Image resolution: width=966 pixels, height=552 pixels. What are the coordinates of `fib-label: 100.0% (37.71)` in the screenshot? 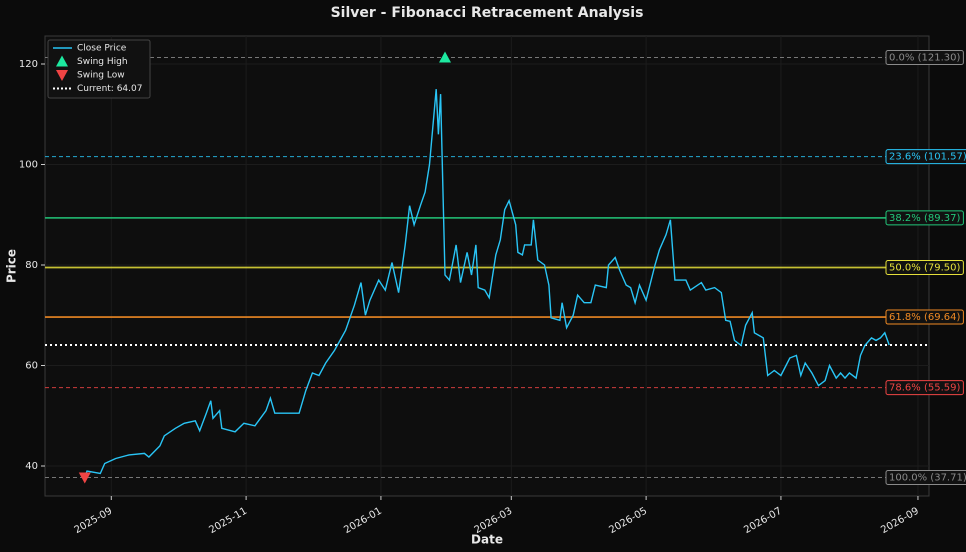 It's located at (925, 478).